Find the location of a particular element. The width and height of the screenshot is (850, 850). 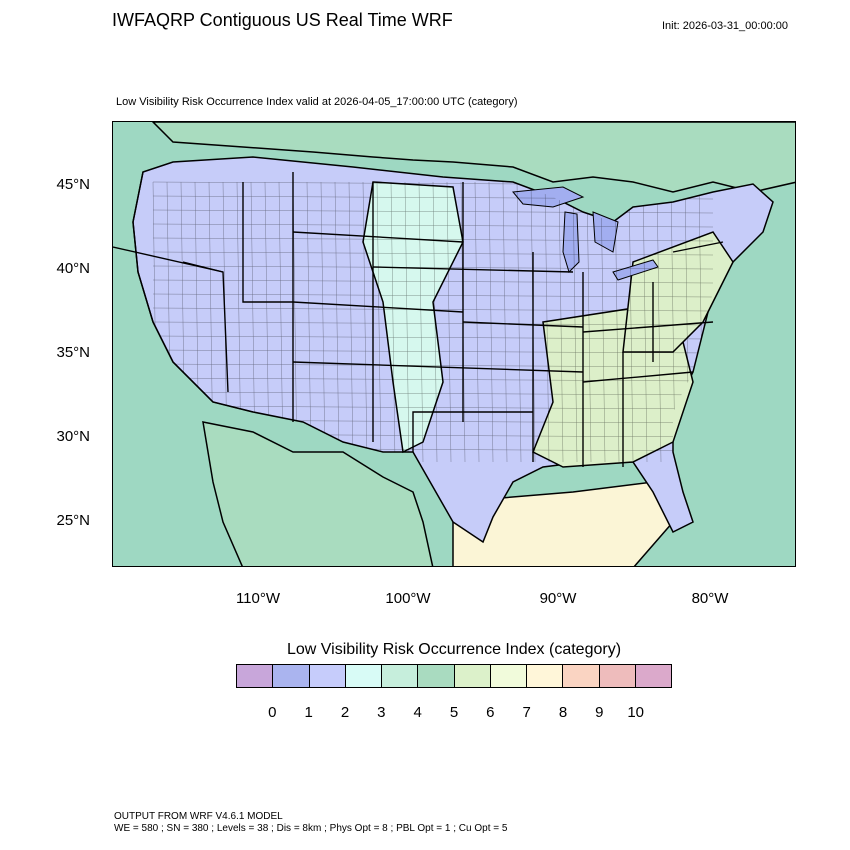

colorbar-label: 4 is located at coordinates (417, 712).